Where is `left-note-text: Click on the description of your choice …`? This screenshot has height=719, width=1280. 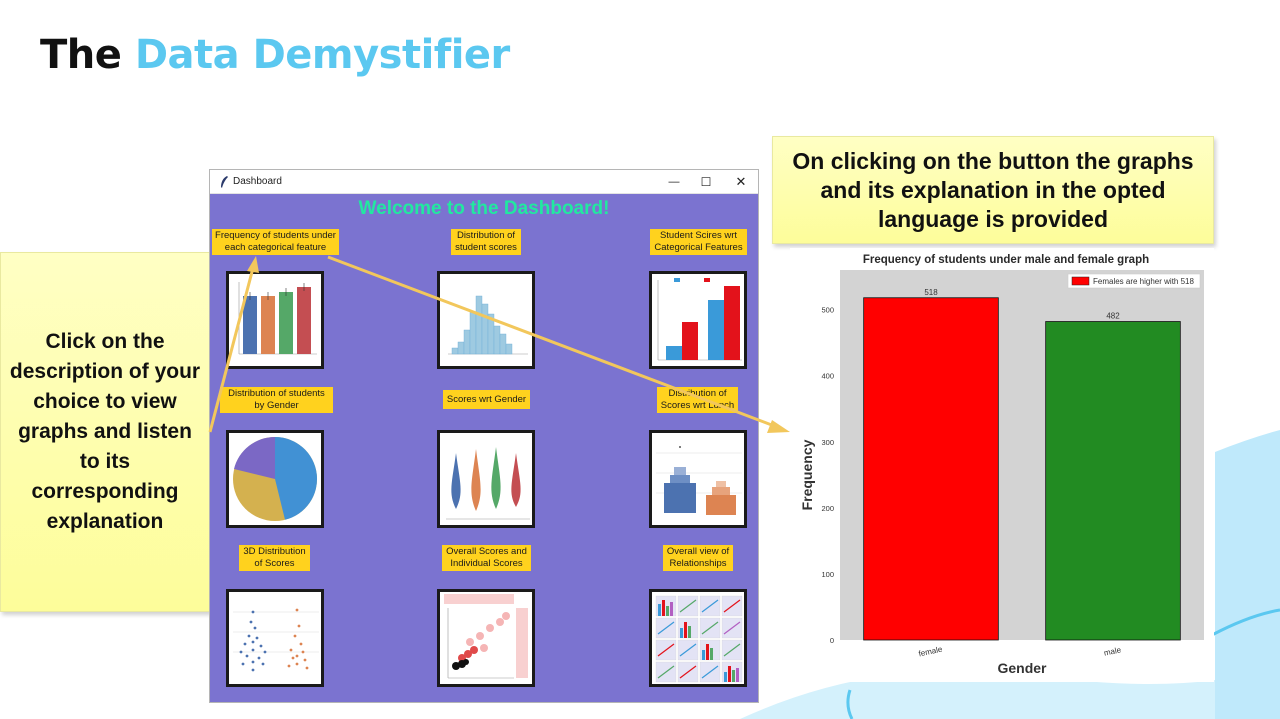
left-note-text: Click on the description of your choice … is located at coordinates (105, 431).